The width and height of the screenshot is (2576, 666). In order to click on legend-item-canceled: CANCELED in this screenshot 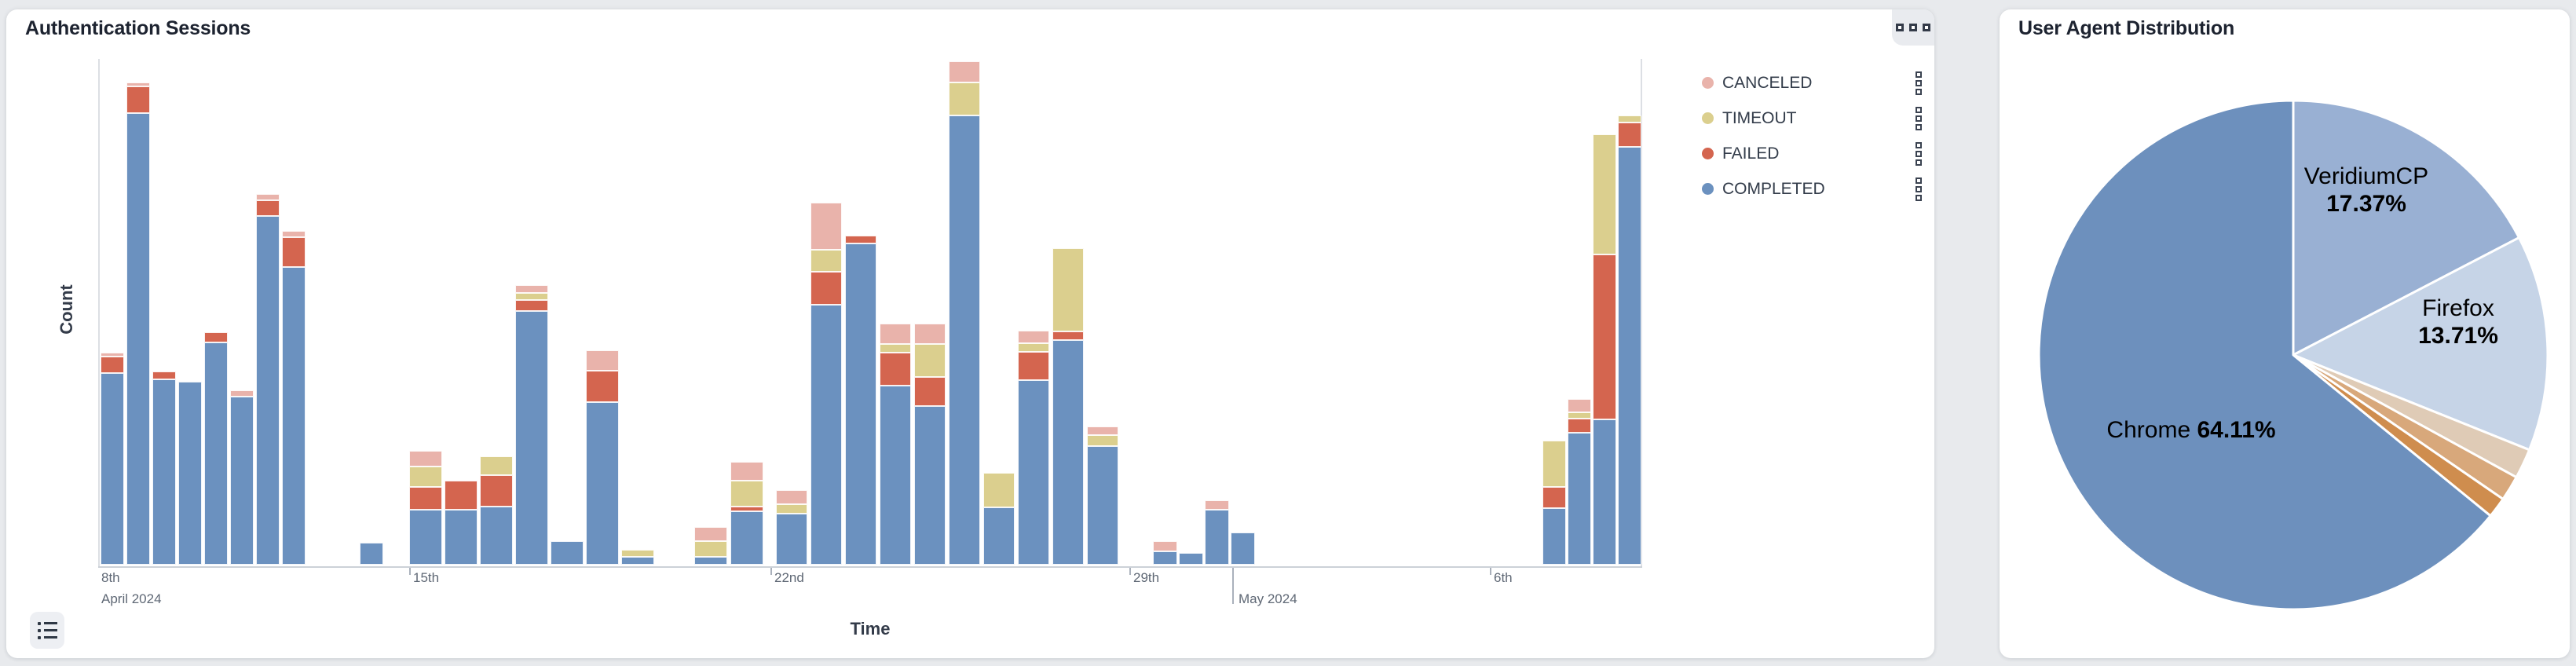, I will do `click(1816, 83)`.